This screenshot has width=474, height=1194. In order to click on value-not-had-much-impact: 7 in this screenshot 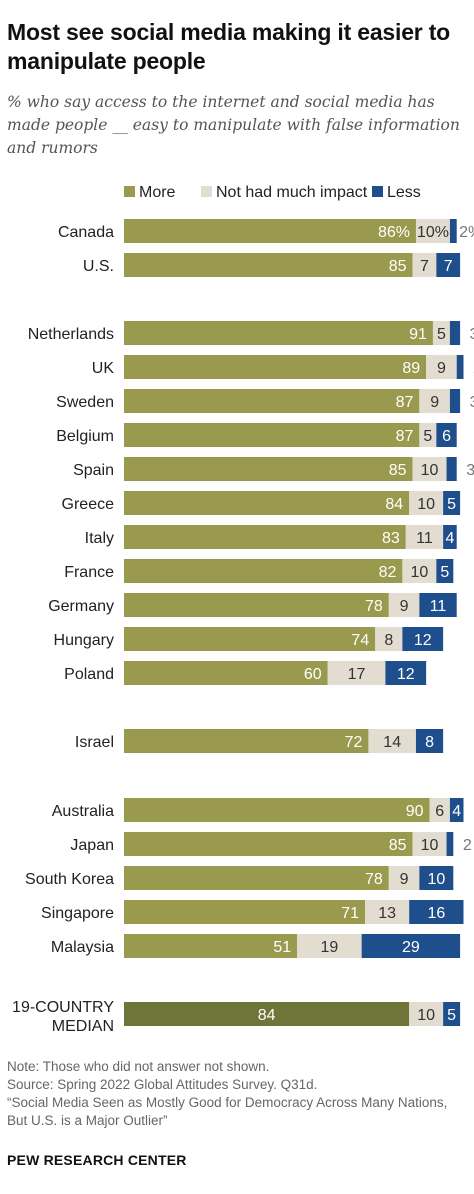, I will do `click(424, 266)`.